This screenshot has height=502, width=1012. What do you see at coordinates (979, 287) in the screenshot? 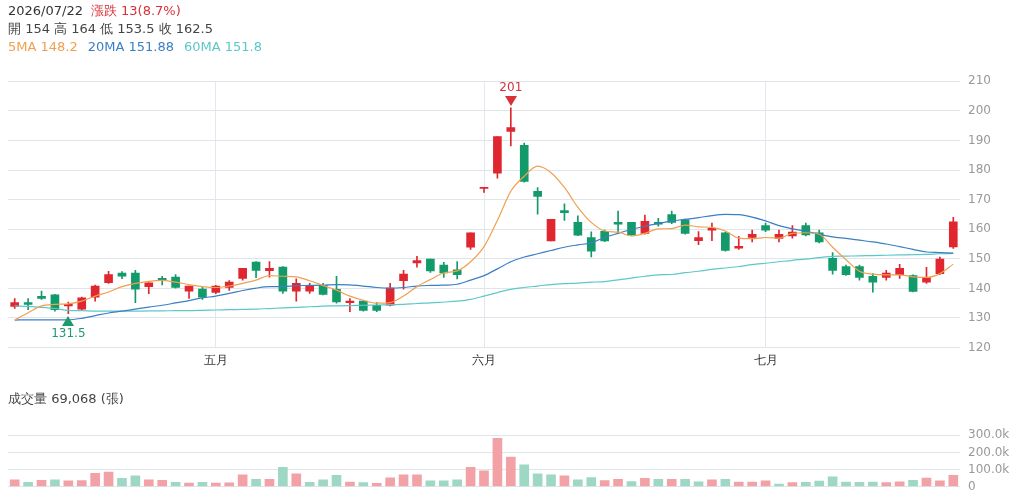
I see `y-tick-label: 140` at bounding box center [979, 287].